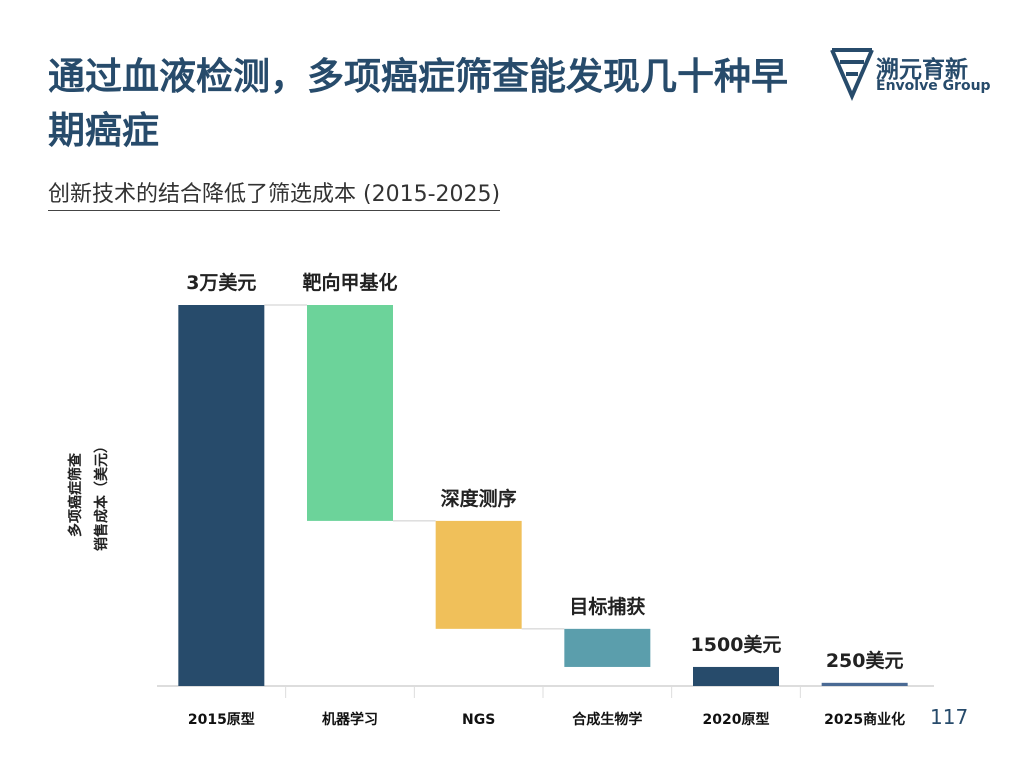 The image size is (1024, 768). What do you see at coordinates (607, 719) in the screenshot?
I see `x-tick-label: 合成生物学` at bounding box center [607, 719].